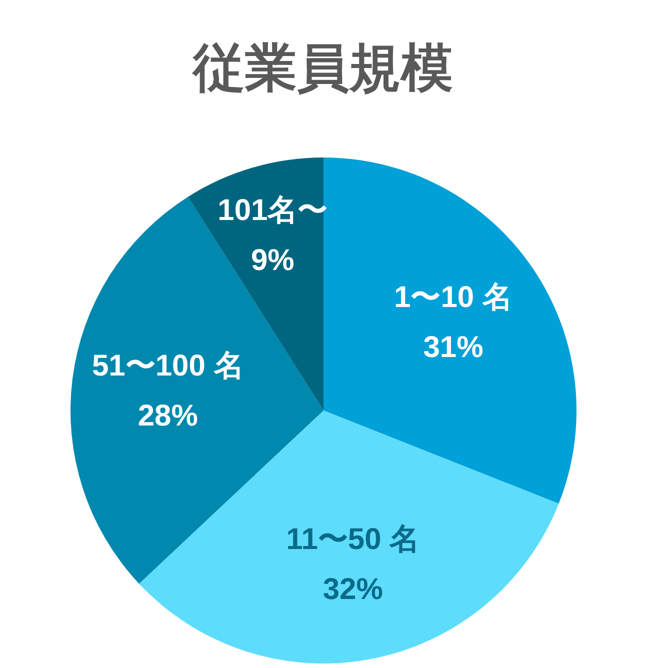 The height and width of the screenshot is (668, 645). What do you see at coordinates (353, 539) in the screenshot?
I see `slice-label: 11〜50 名` at bounding box center [353, 539].